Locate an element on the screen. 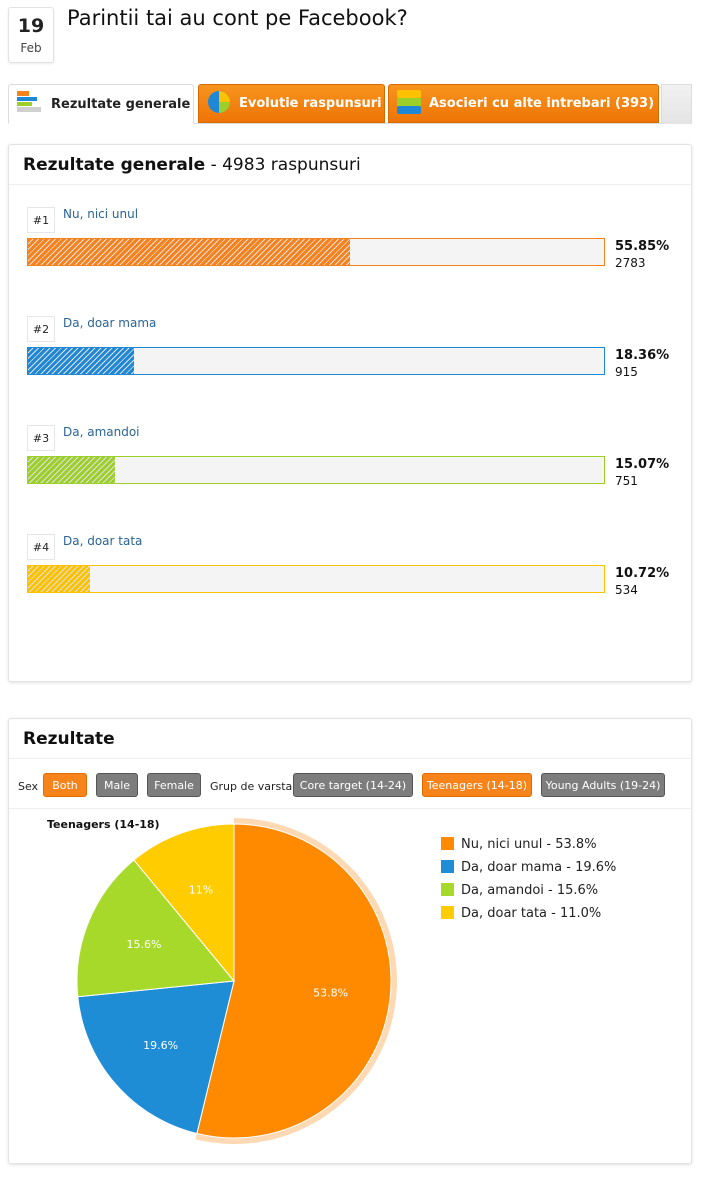 This screenshot has width=701, height=1178. answer-option: #3 Da, amandoi 15.07% 751 is located at coordinates (348, 460).